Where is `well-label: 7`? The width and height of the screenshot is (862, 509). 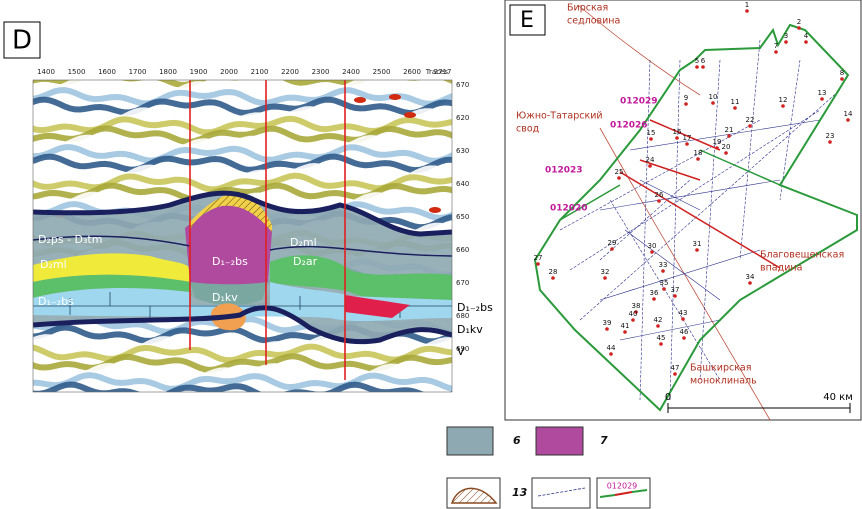 well-label: 7 is located at coordinates (776, 46).